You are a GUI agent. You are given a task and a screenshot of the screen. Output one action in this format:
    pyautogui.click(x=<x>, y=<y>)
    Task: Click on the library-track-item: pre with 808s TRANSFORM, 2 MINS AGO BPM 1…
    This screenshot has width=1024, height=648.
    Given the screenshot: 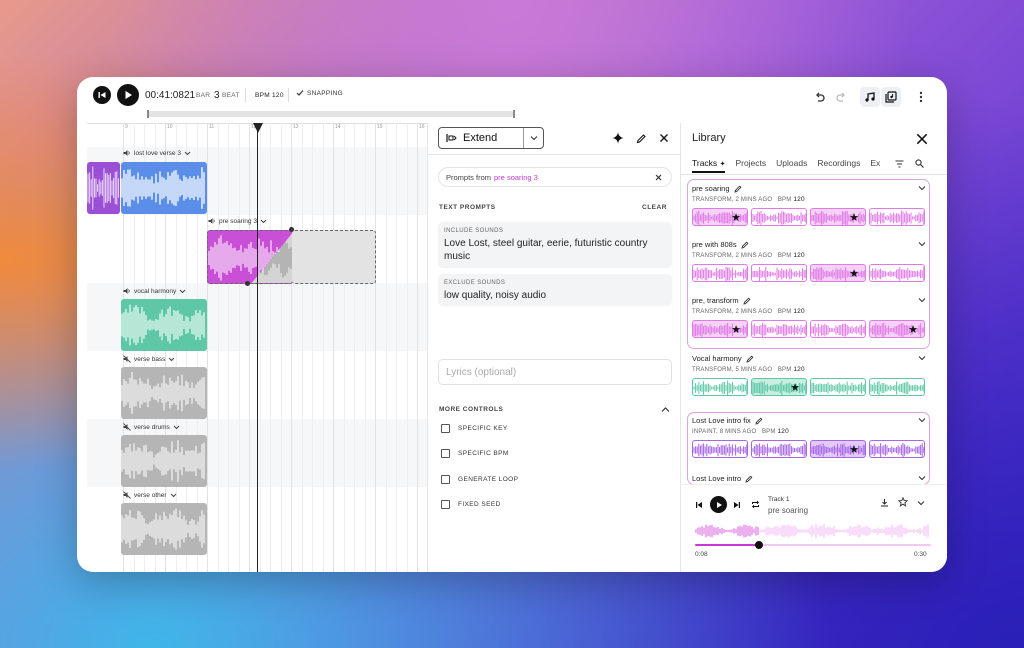 What is the action you would take?
    pyautogui.click(x=811, y=261)
    